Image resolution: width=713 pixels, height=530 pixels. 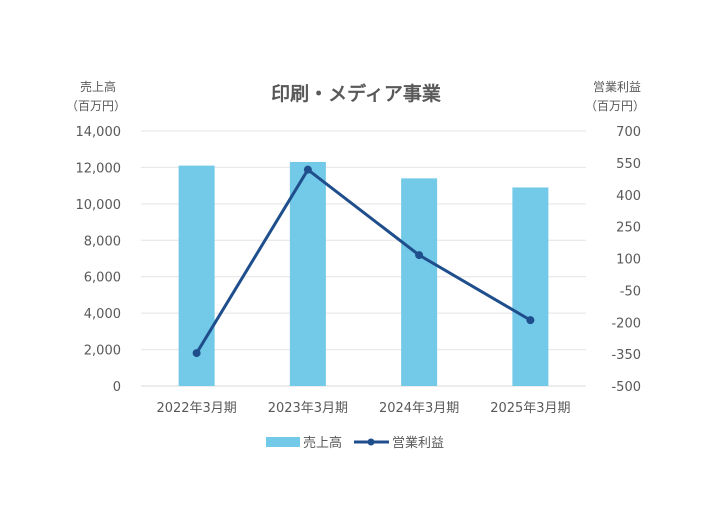 What do you see at coordinates (355, 443) in the screenshot?
I see `legend: 売上高 営業利益` at bounding box center [355, 443].